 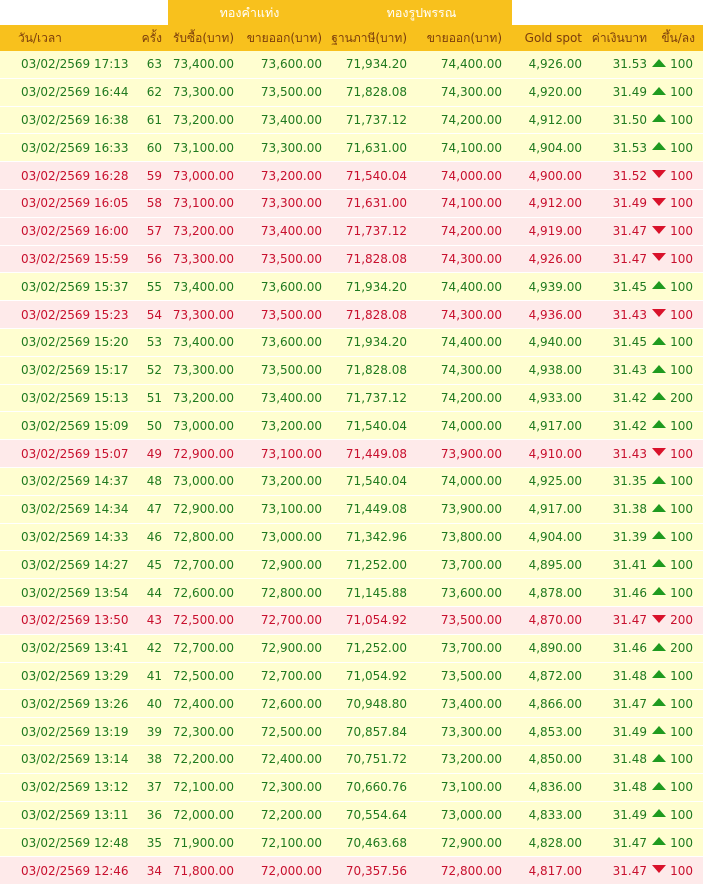 I want to click on ornament-sell-cell: 73,100.00, so click(x=454, y=787).